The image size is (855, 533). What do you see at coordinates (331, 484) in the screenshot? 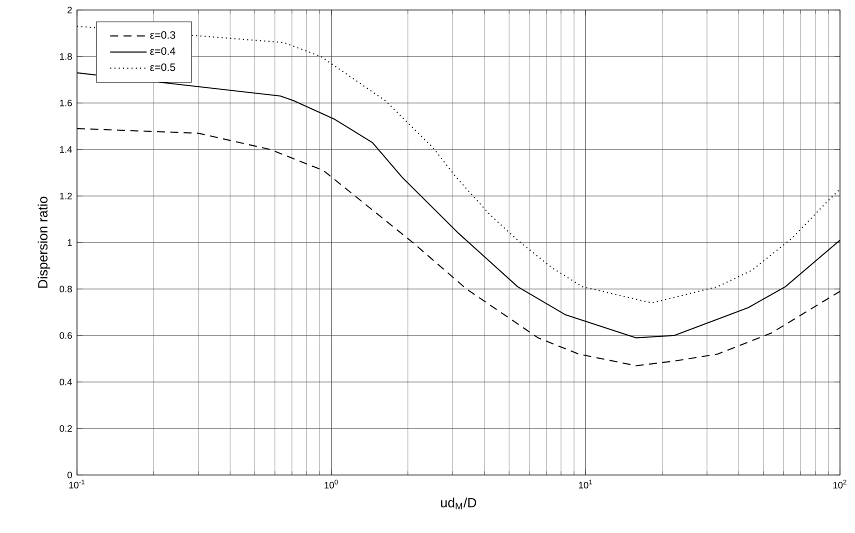
I see `x-tick-label: 10$^{0}$` at bounding box center [331, 484].